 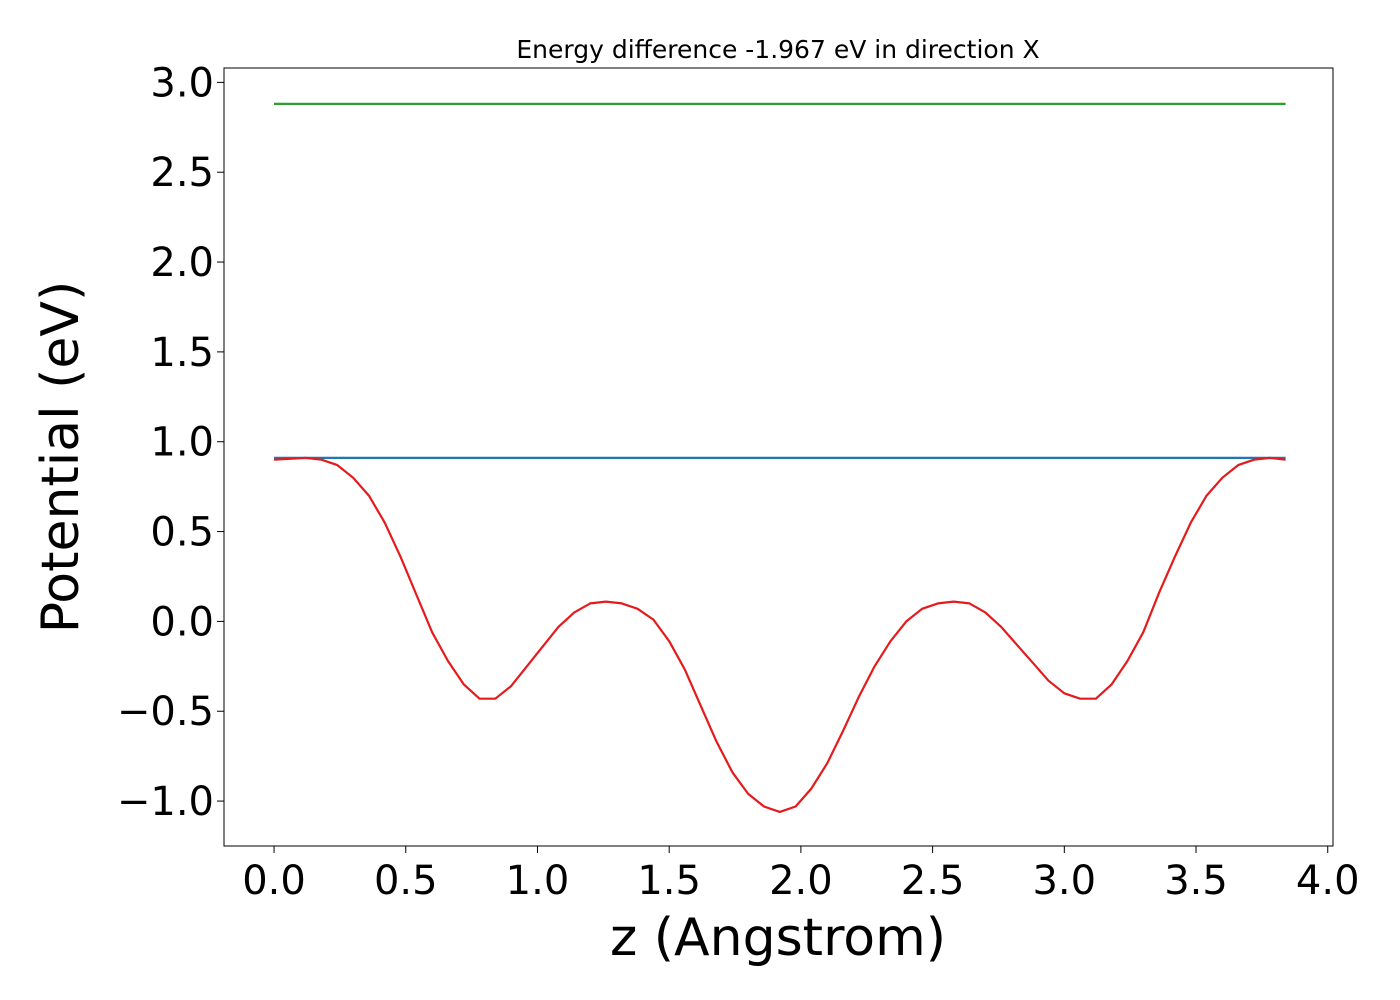 I want to click on y-tick-label: 1.5, so click(x=182, y=353).